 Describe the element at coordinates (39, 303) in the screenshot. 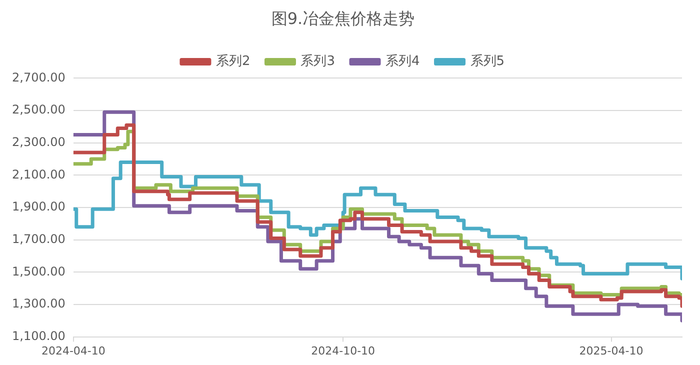

I see `y-tick-label: 1,300.00` at that location.